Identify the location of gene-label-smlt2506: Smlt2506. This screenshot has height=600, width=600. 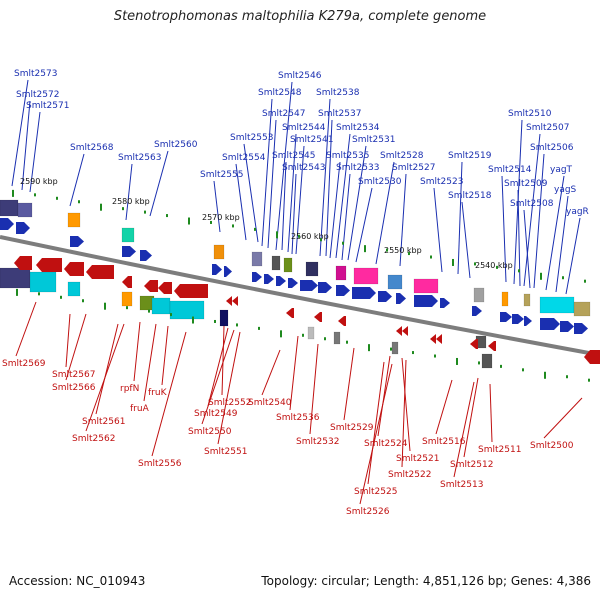
(552, 148).